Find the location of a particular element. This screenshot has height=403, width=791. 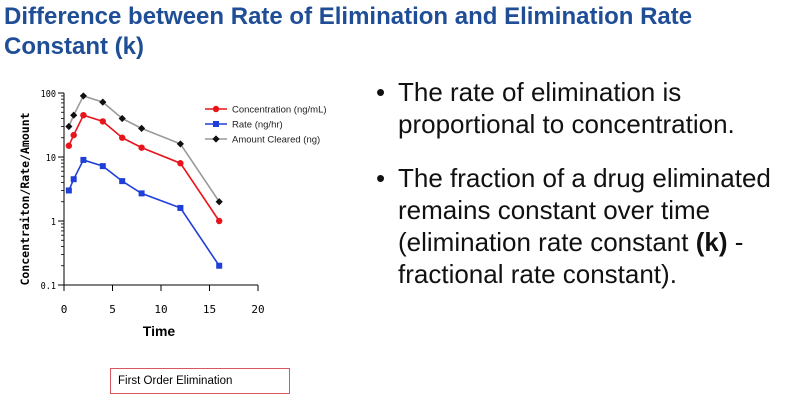

x-tick-label: 20 is located at coordinates (257, 309).